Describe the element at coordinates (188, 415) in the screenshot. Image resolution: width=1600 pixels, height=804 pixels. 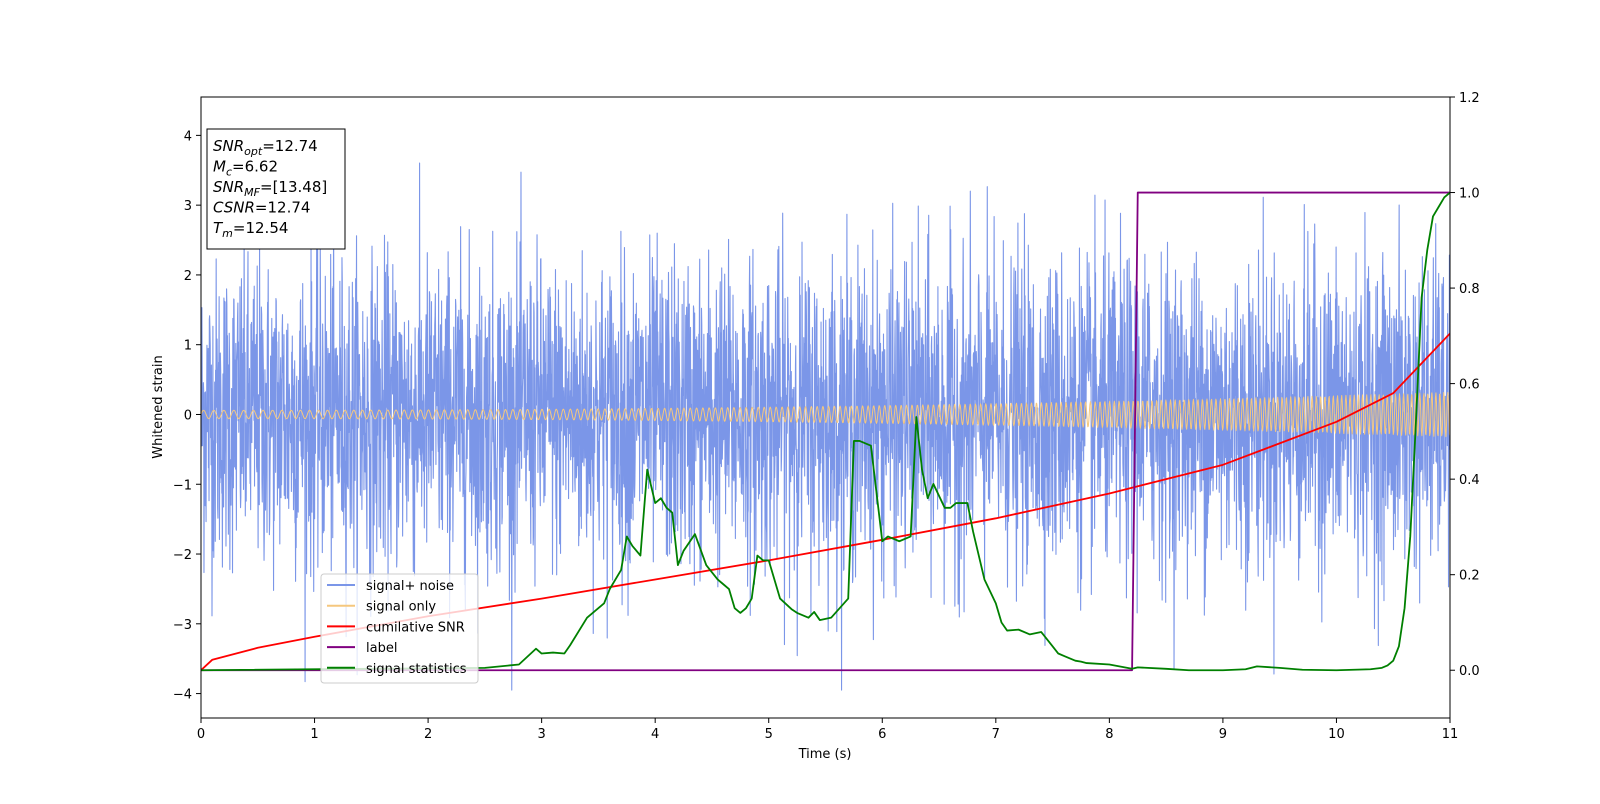
I see `y-left-tick-label: 0` at that location.